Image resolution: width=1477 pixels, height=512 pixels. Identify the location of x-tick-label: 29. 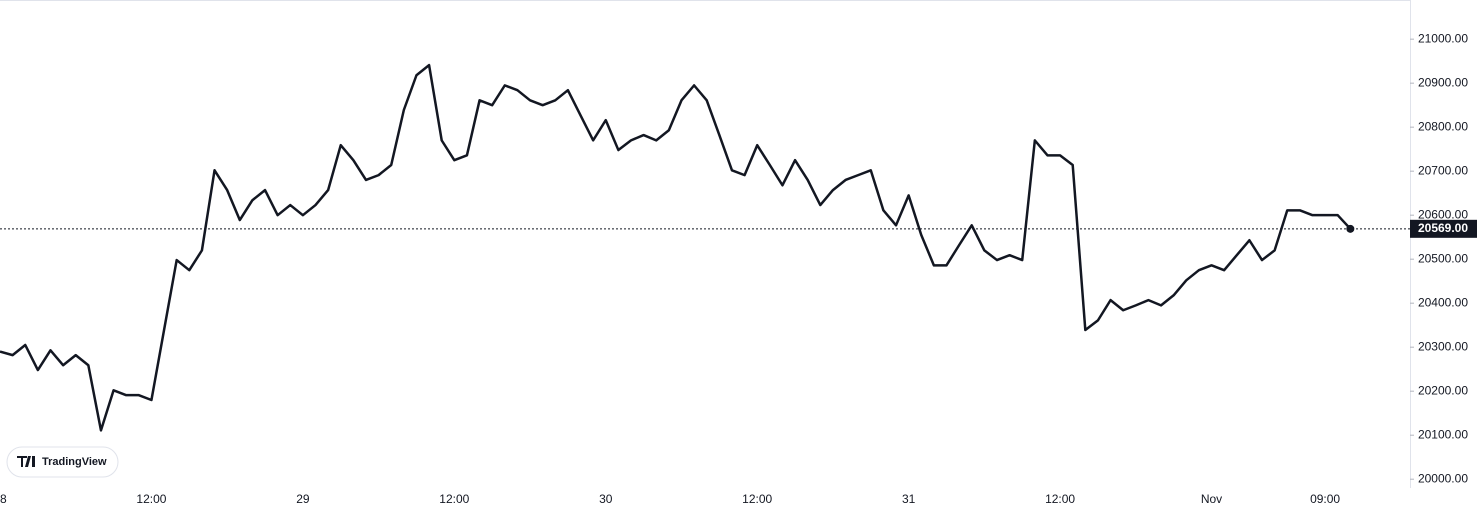
(303, 499).